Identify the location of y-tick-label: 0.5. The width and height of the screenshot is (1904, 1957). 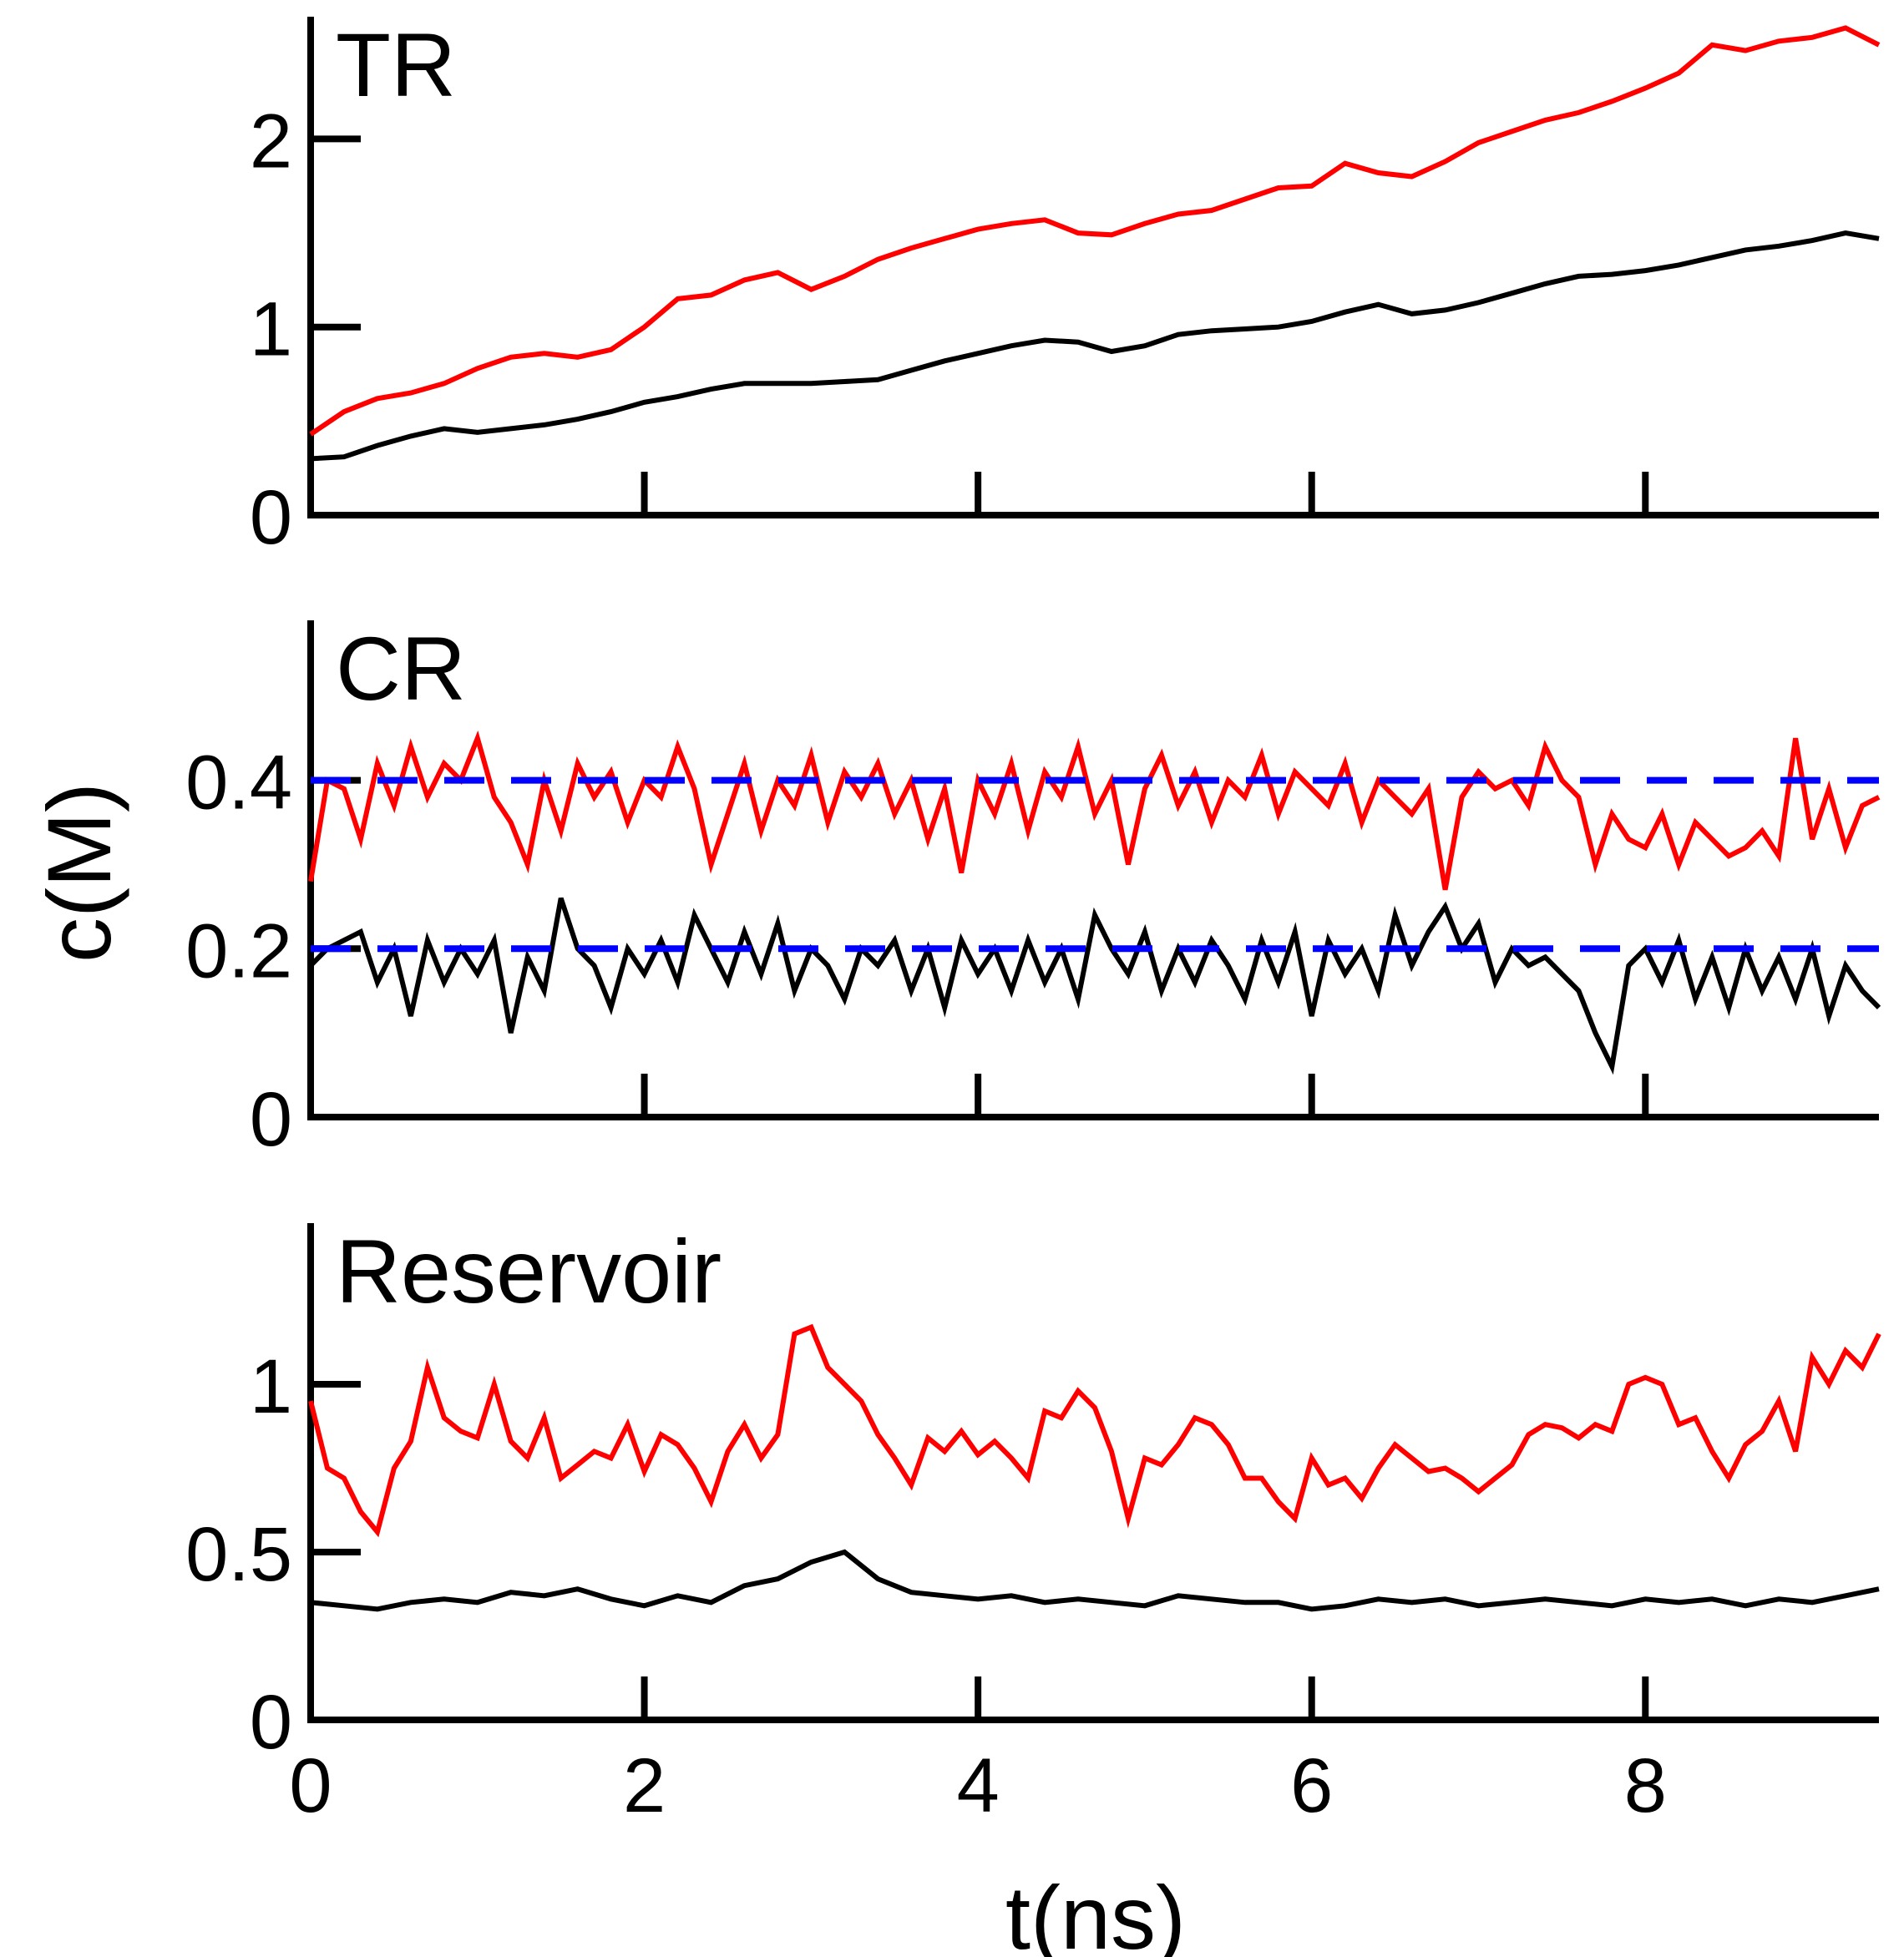
(239, 1554).